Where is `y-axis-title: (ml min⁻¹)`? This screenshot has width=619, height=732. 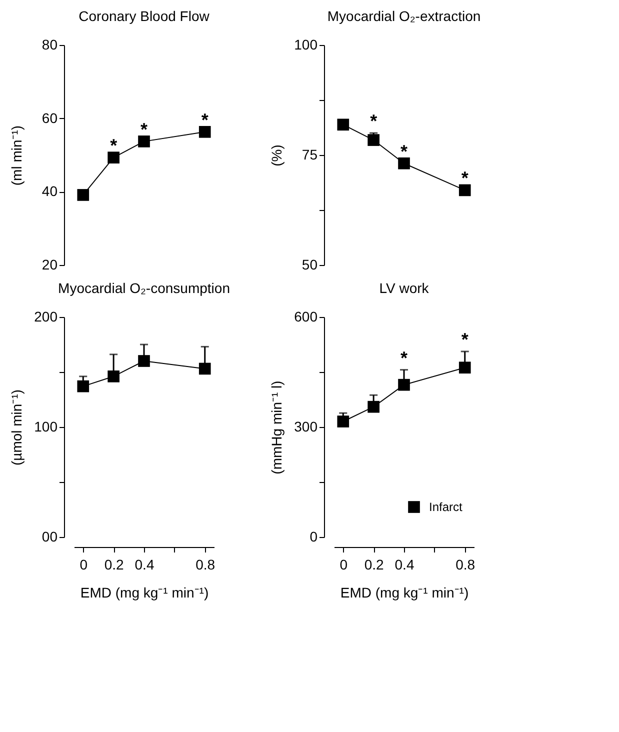 y-axis-title: (ml min⁻¹) is located at coordinates (16, 155).